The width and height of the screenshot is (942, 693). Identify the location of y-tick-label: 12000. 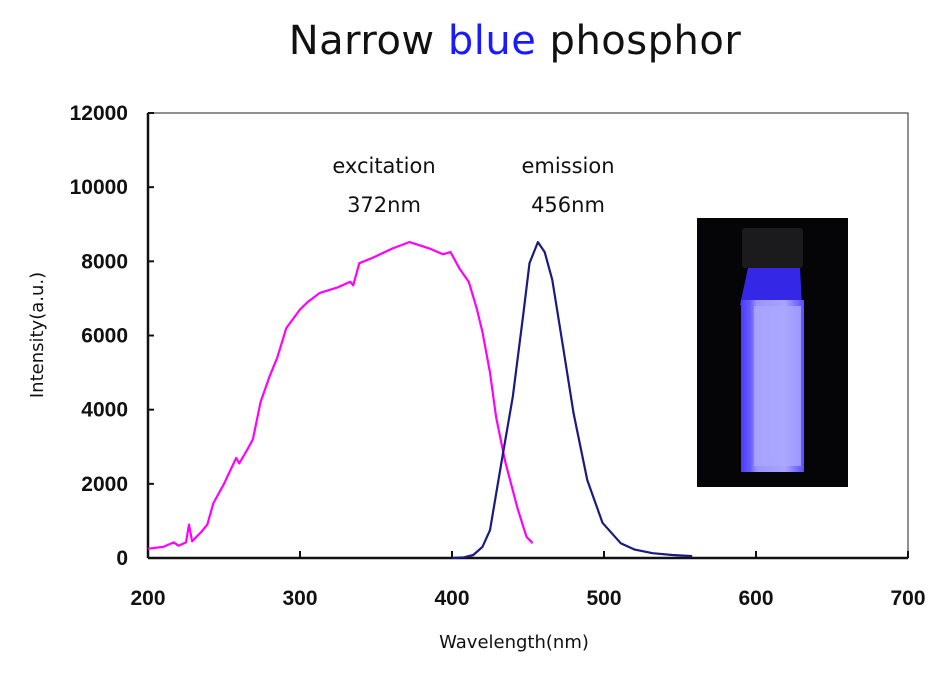
(99, 113).